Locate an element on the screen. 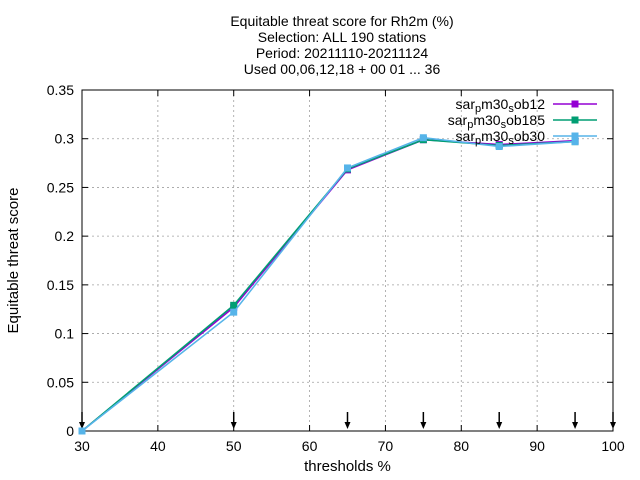 This screenshot has height=480, width=640. legend-entry-sarpm30sob185: sarpm30sob185 is located at coordinates (522, 121).